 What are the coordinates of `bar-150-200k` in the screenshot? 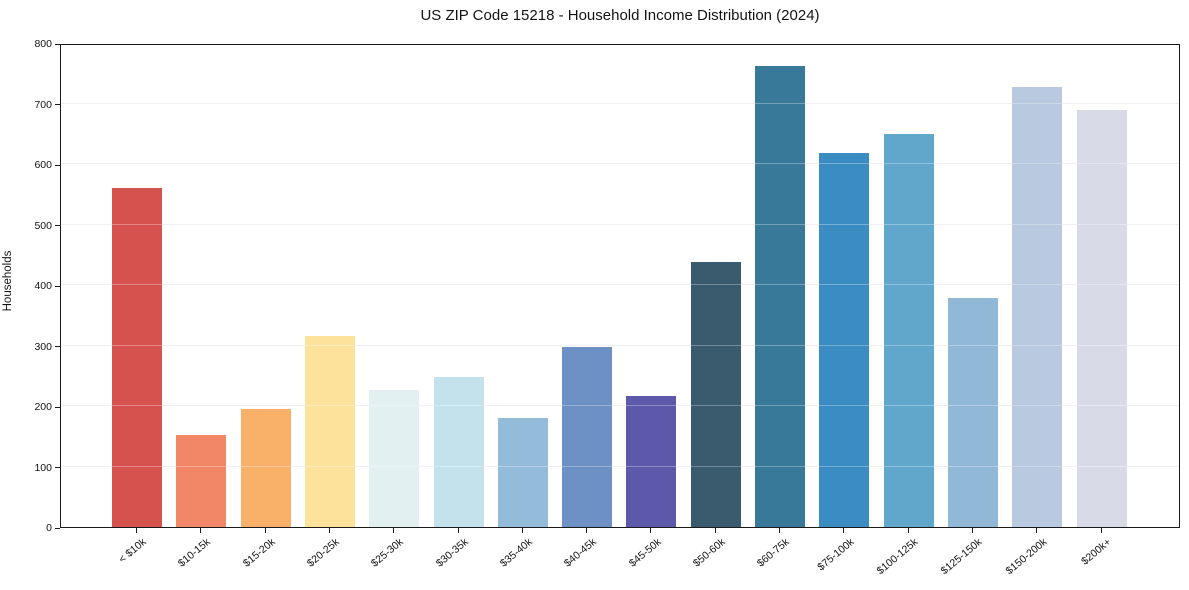 It's located at (1037, 307).